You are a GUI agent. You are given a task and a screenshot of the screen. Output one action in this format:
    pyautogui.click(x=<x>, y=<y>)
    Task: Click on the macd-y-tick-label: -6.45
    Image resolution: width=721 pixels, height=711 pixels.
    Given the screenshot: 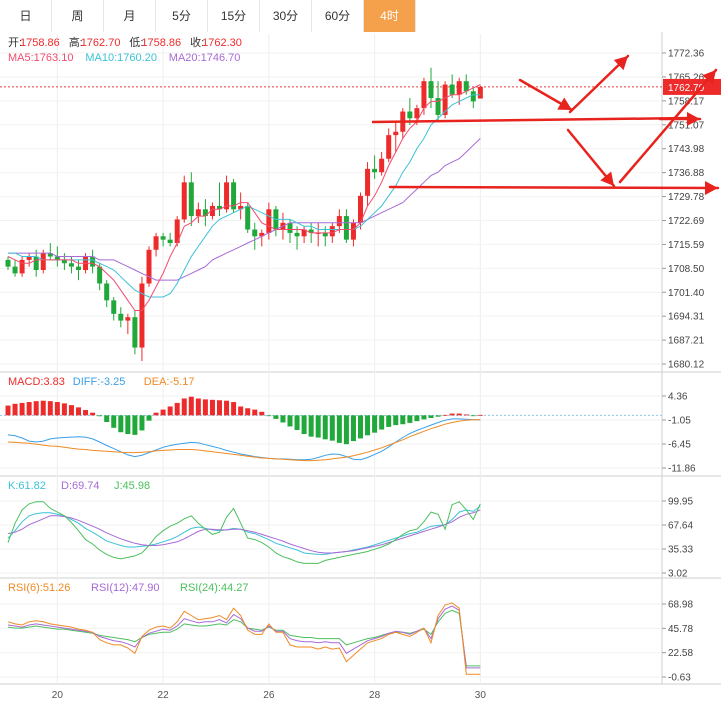 What is the action you would take?
    pyautogui.click(x=679, y=444)
    